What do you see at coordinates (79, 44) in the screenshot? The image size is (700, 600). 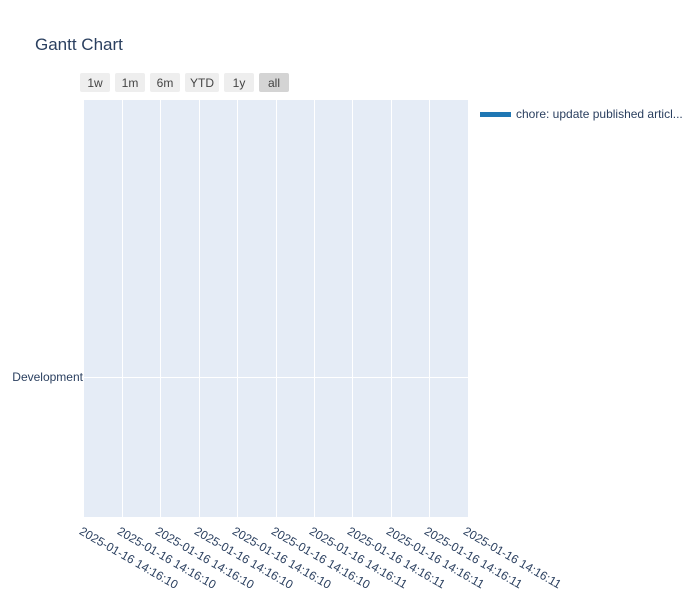 I see `chart-title: Gantt Chart` at bounding box center [79, 44].